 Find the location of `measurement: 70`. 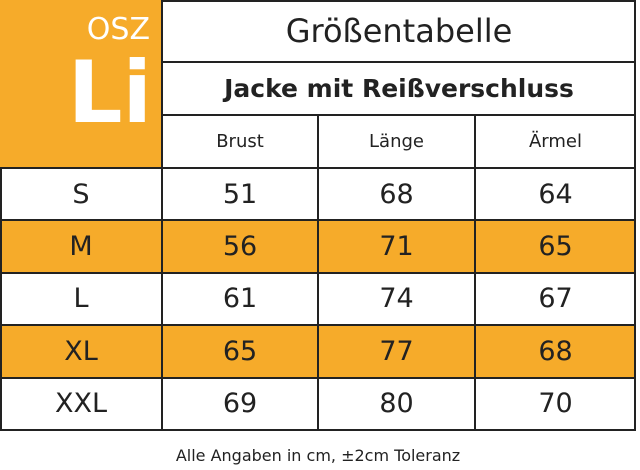

measurement: 70 is located at coordinates (555, 404).